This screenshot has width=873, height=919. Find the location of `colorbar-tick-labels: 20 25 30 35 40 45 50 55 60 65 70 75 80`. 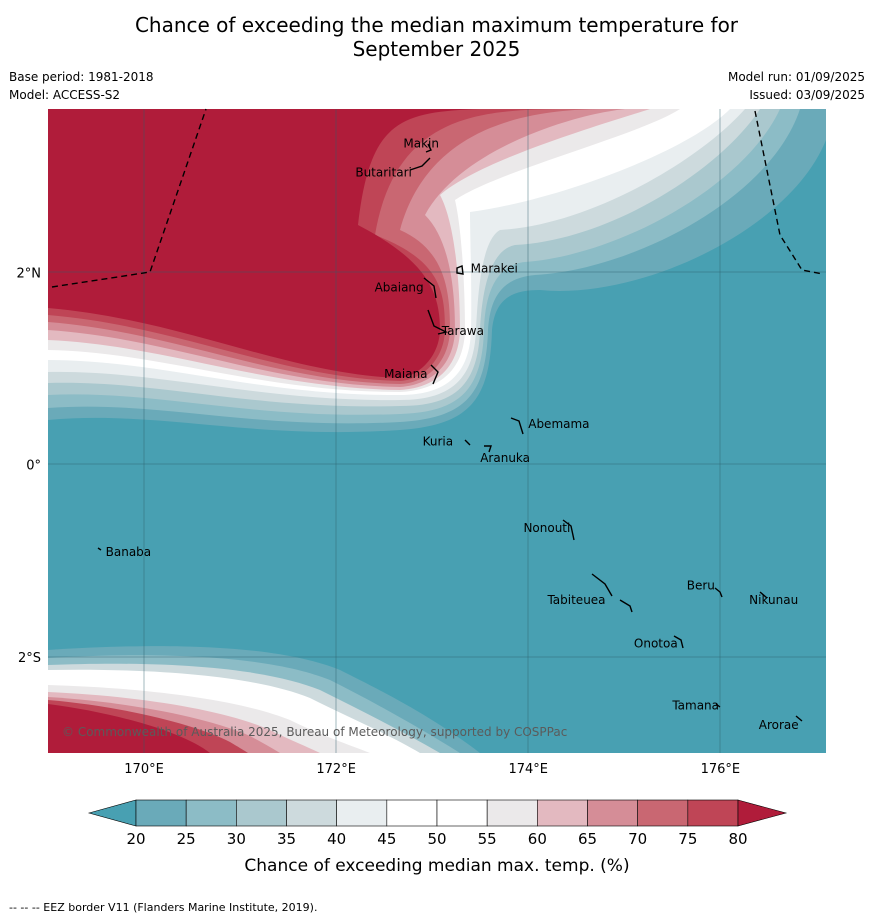

colorbar-tick-labels: 20 25 30 35 40 45 50 55 60 65 70 75 80 is located at coordinates (436, 839).